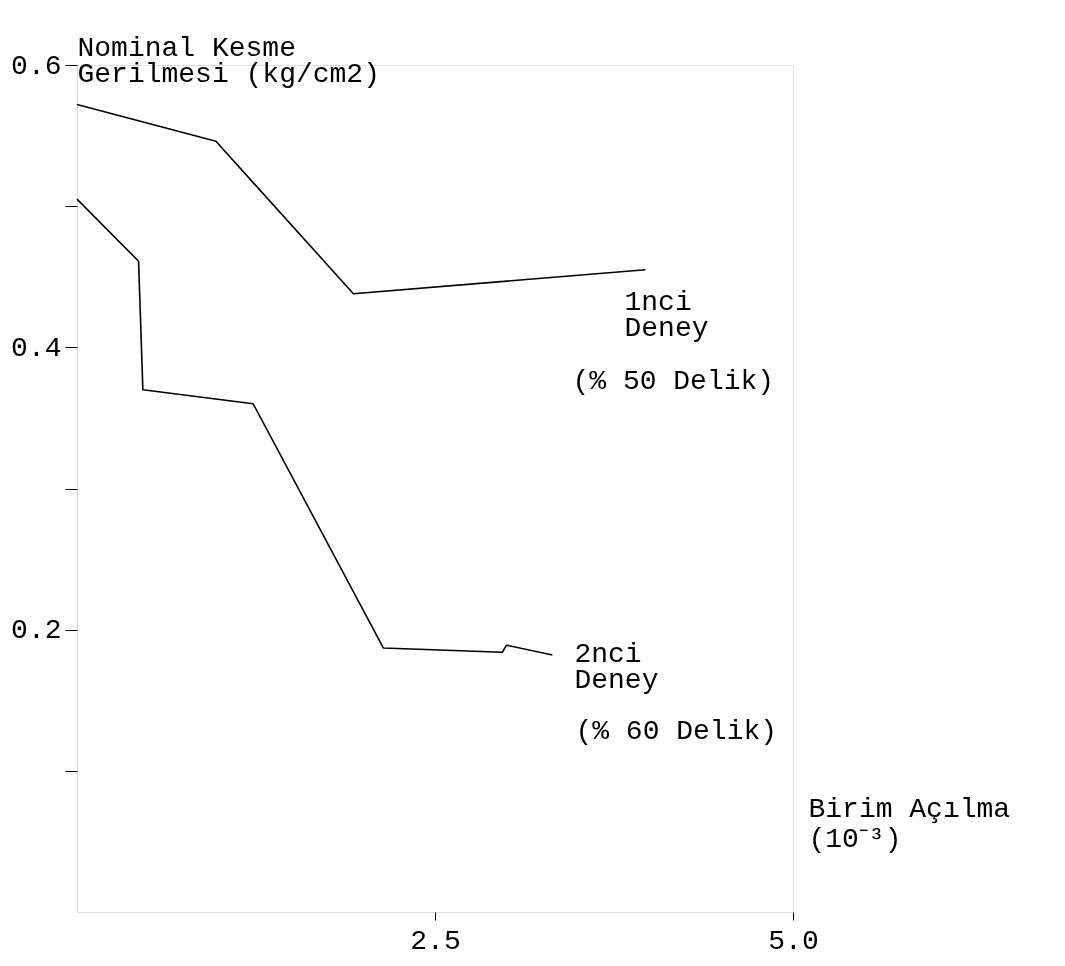  I want to click on y-axis-title: Nominal Kesme Gerilmesi (kg/cm2), so click(228, 61).